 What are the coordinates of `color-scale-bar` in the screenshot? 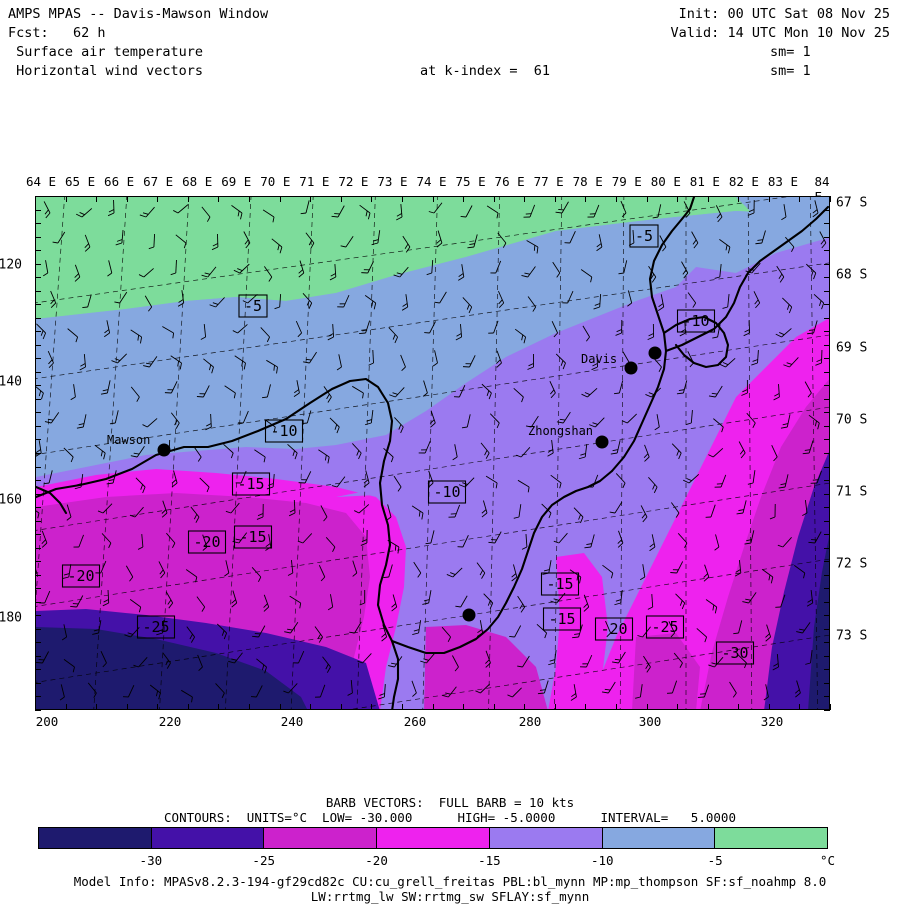 It's located at (433, 838).